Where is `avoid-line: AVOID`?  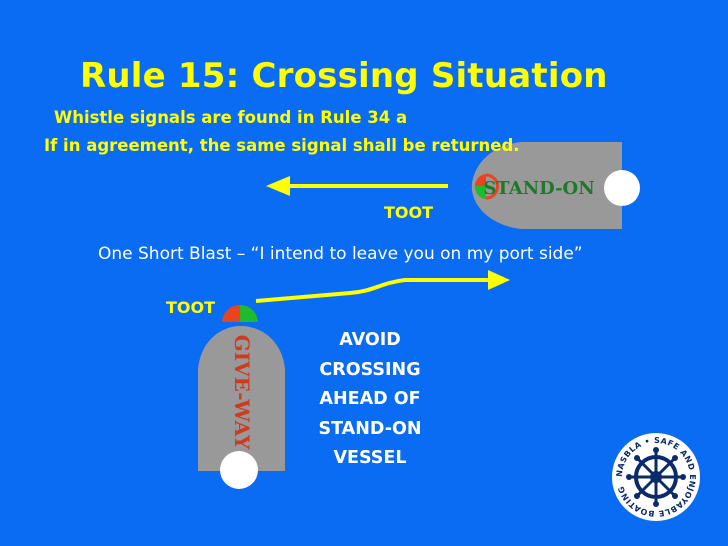 avoid-line: AVOID is located at coordinates (370, 340).